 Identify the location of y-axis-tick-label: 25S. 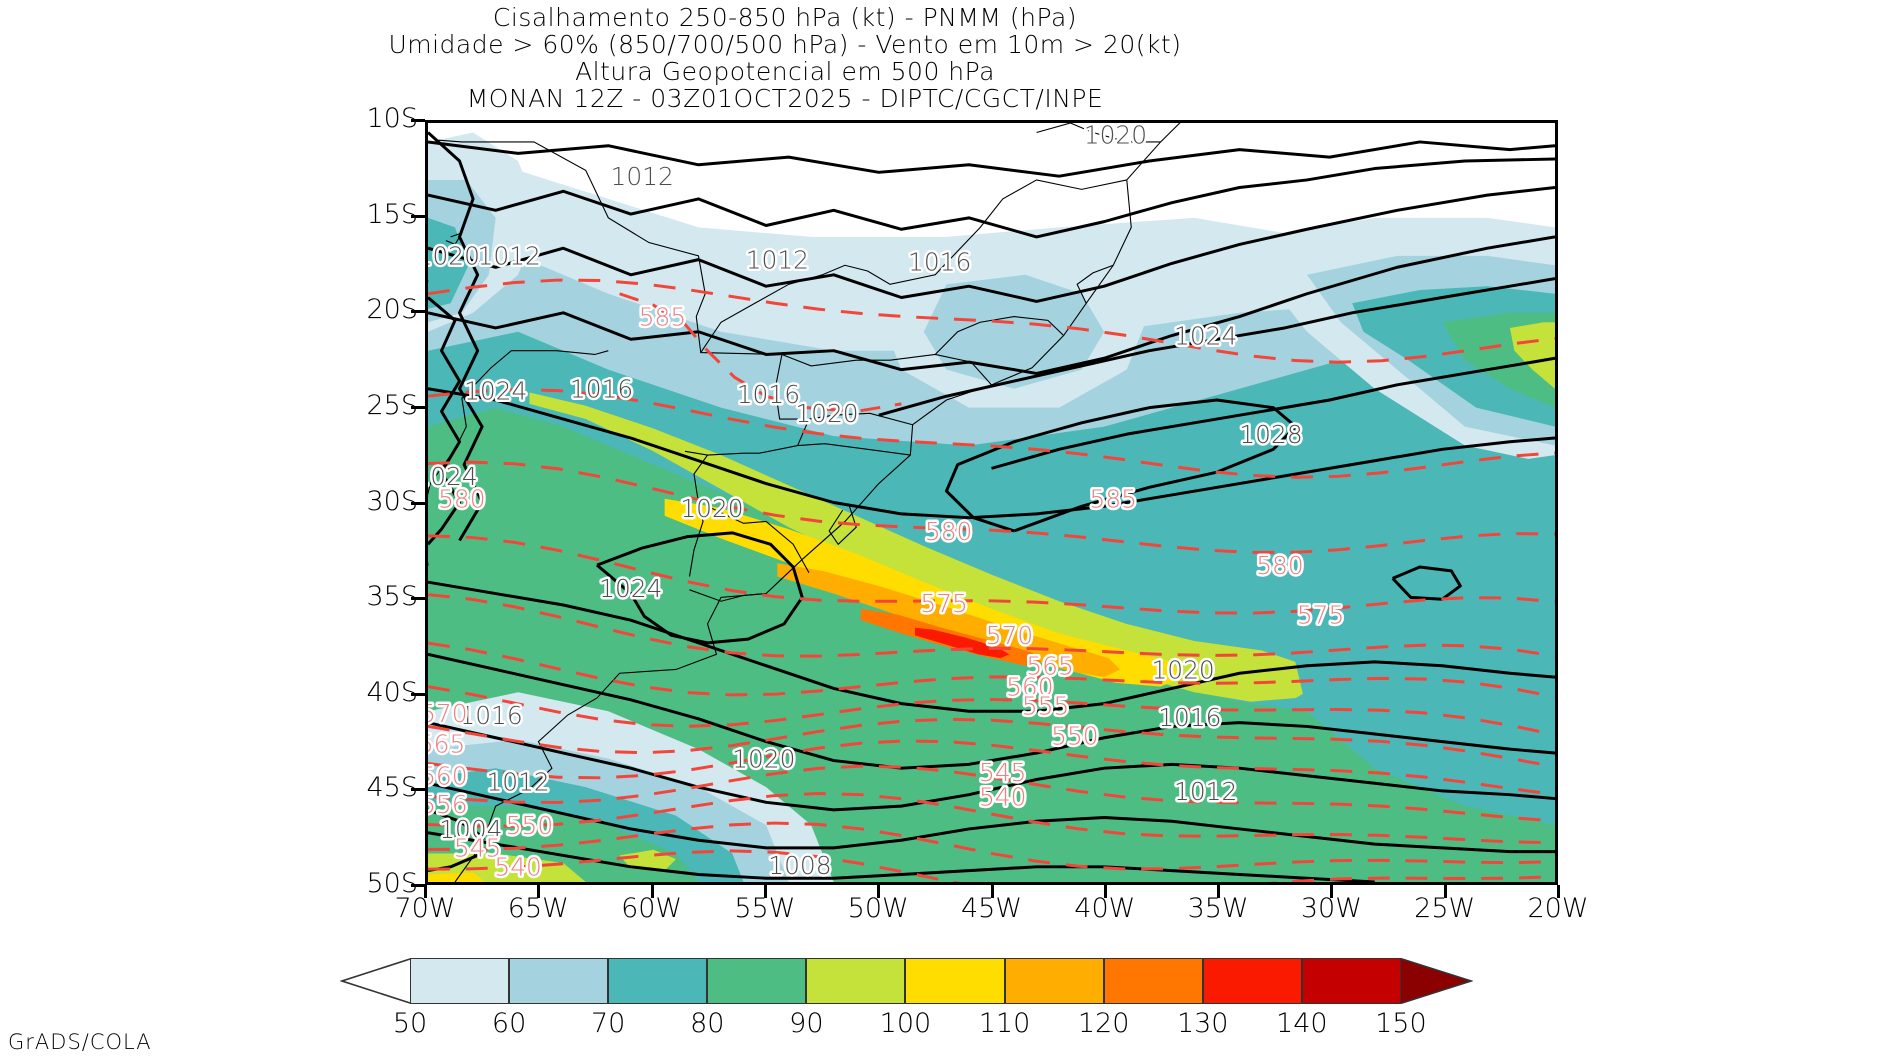
(392, 405).